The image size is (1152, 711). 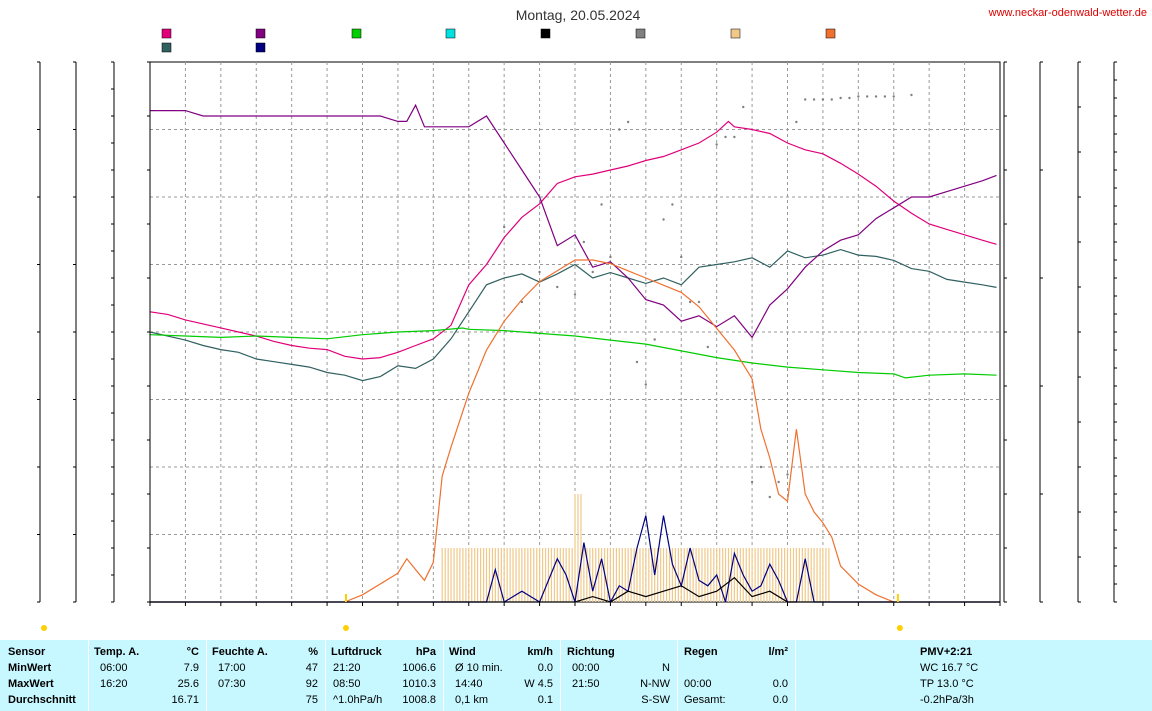 What do you see at coordinates (947, 700) in the screenshot?
I see `row-extra: -0.2hPa/3h` at bounding box center [947, 700].